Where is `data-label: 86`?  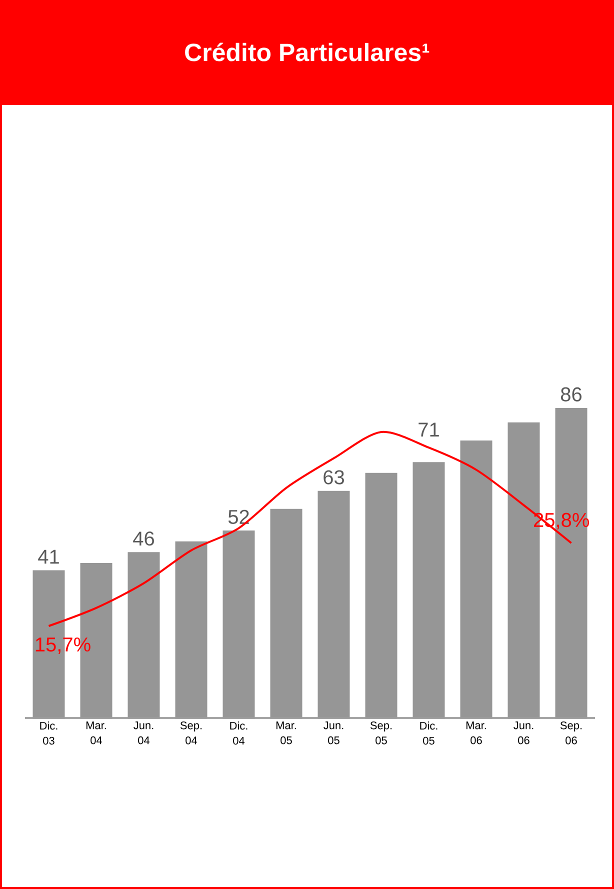 data-label: 86 is located at coordinates (571, 394).